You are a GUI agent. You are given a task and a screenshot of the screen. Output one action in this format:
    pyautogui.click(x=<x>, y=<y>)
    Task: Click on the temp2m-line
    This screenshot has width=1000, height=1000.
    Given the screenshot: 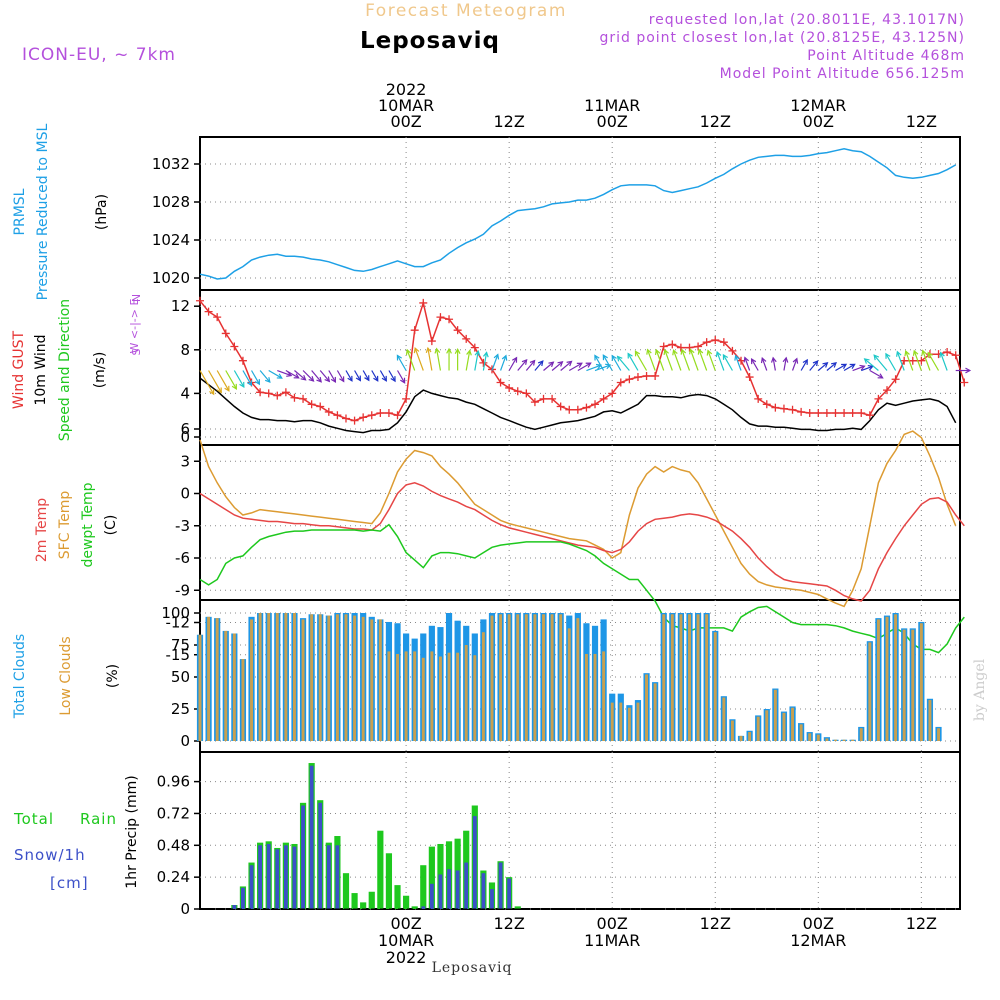 What is the action you would take?
    pyautogui.click(x=582, y=542)
    